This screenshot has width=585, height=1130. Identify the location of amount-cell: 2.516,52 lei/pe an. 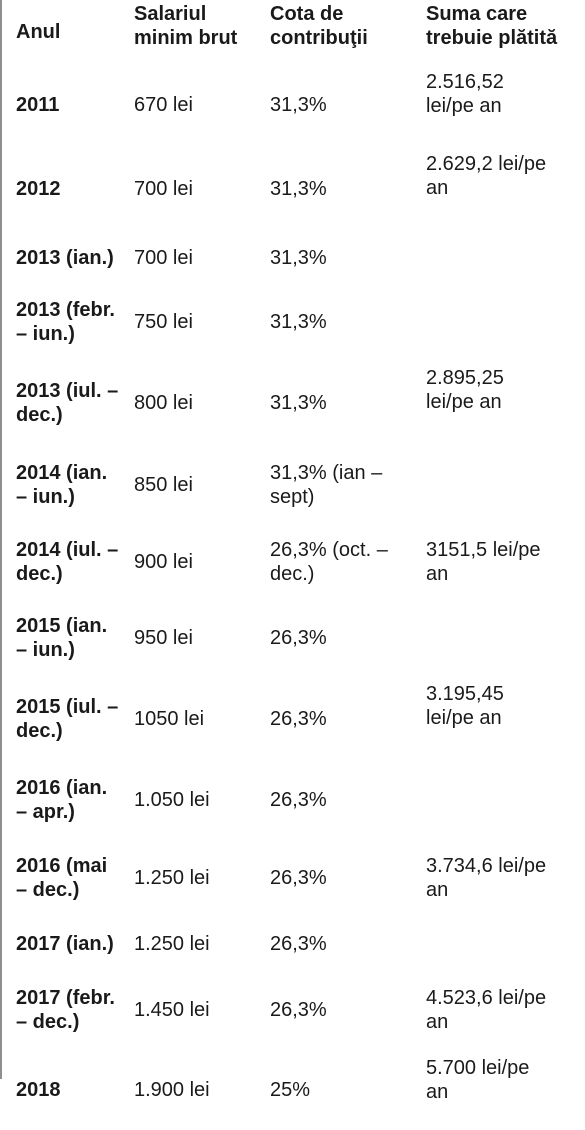
(465, 94).